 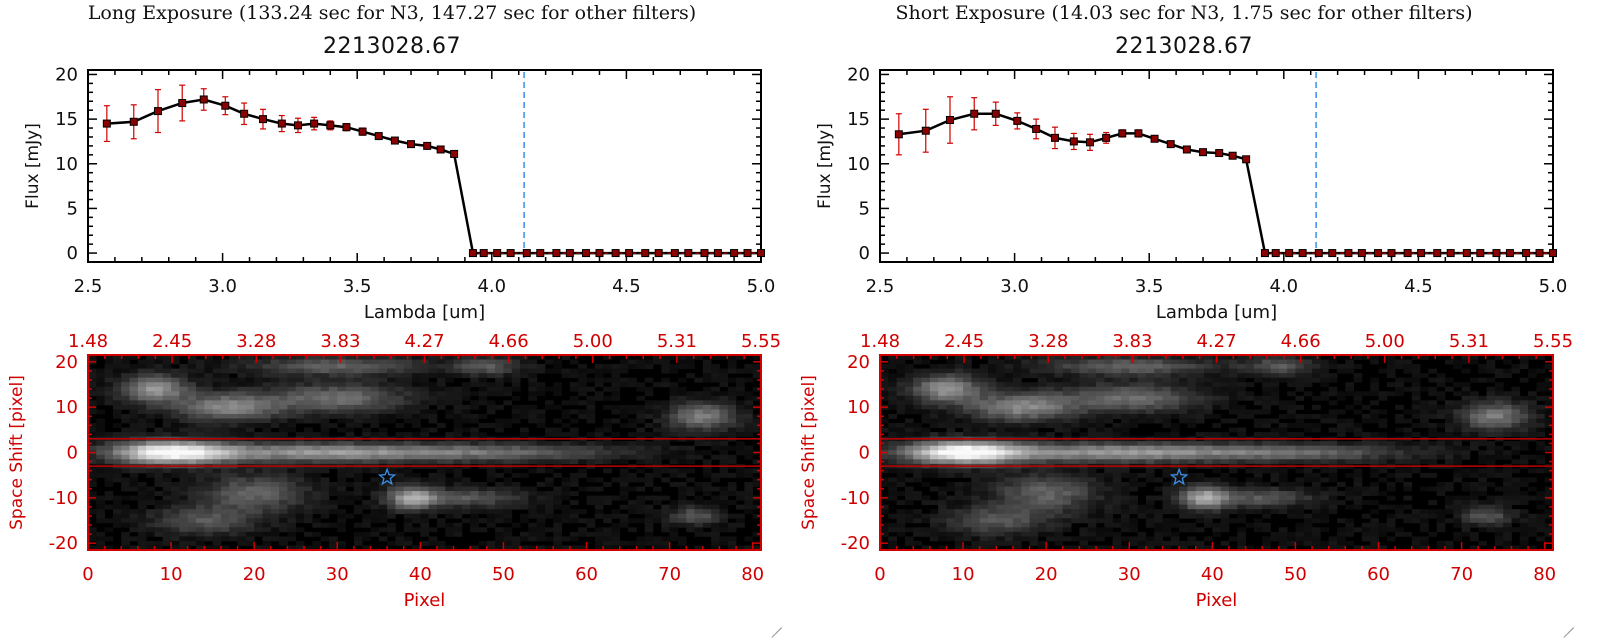 What do you see at coordinates (669, 574) in the screenshot?
I see `x-tick-label: 70` at bounding box center [669, 574].